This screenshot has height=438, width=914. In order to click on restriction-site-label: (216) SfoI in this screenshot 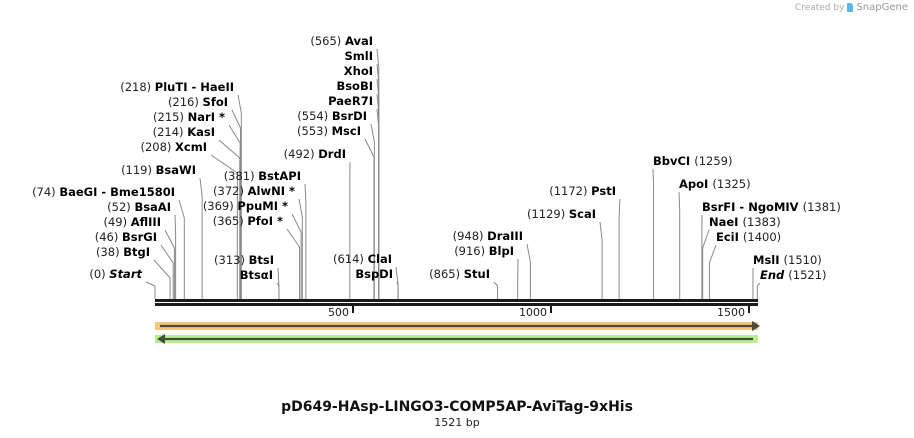, I will do `click(198, 102)`.